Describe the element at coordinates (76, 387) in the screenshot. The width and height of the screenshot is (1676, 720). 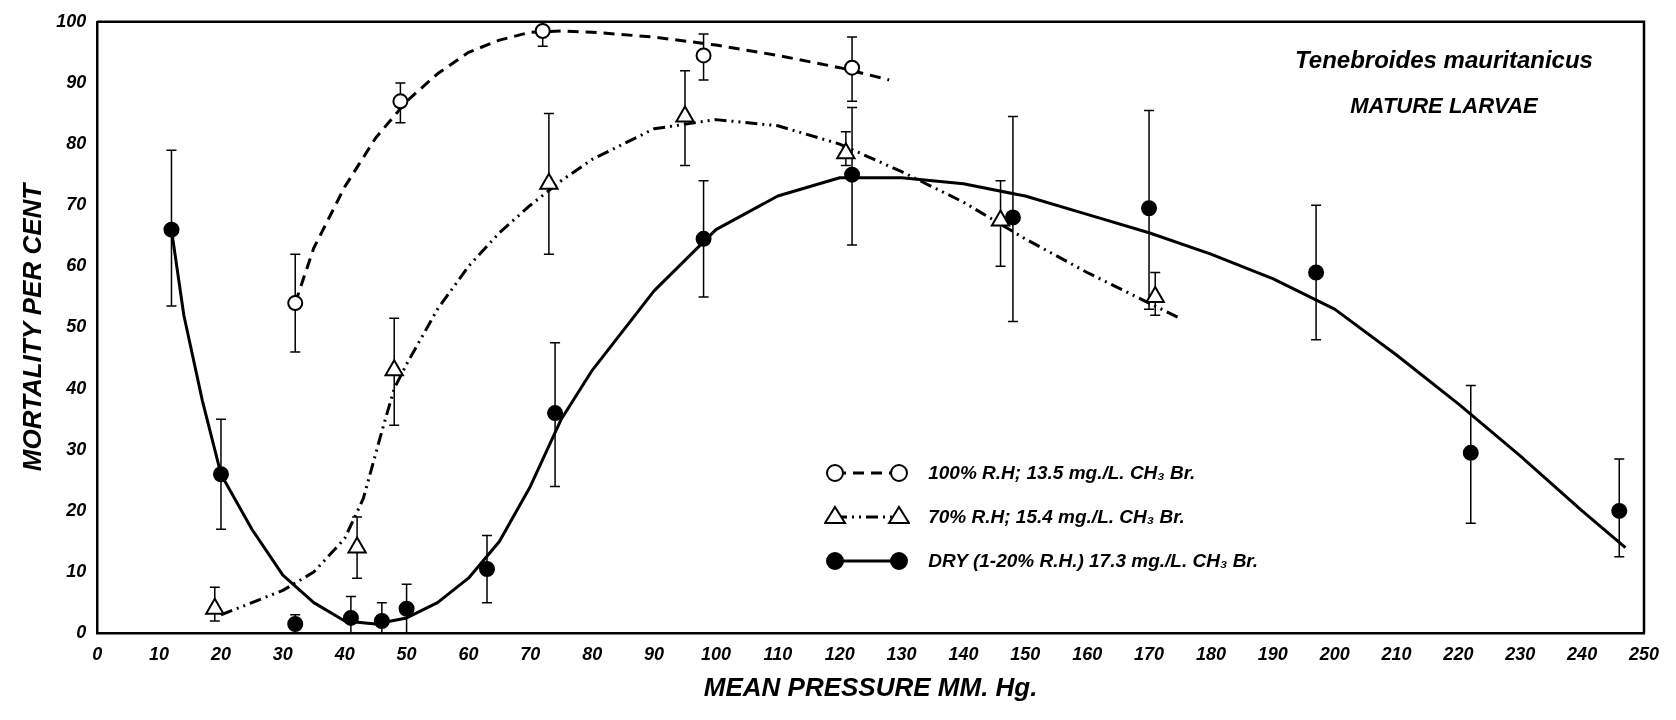
I see `y-tick-label: 40` at that location.